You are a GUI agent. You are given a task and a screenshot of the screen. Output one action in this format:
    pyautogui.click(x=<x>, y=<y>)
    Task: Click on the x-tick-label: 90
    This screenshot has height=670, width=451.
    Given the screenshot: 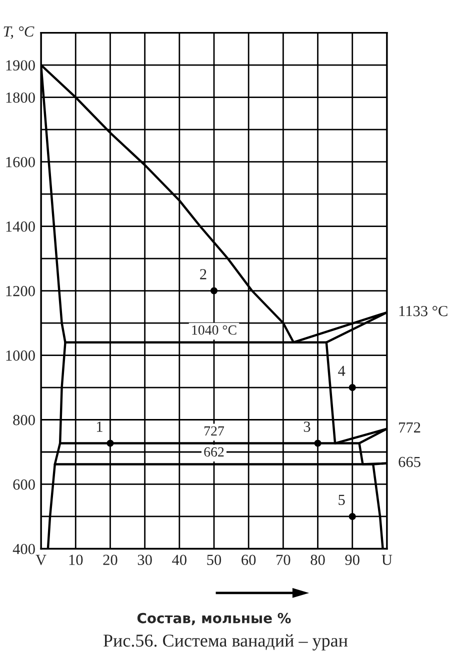 What is the action you would take?
    pyautogui.click(x=352, y=560)
    